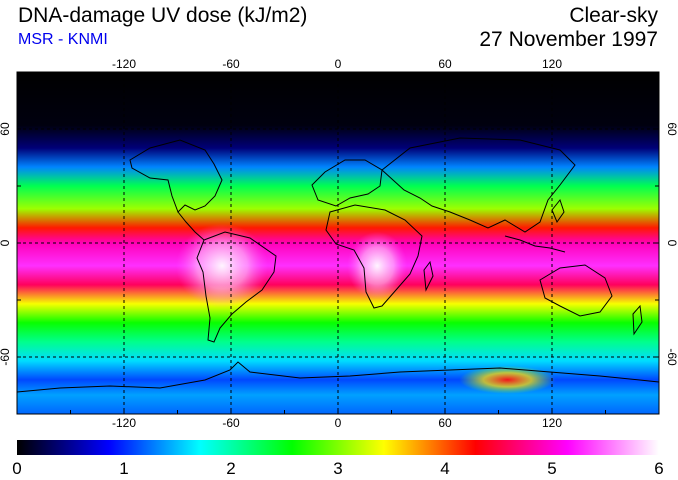 The width and height of the screenshot is (678, 480). I want to click on credit-label: MSR - KNMI, so click(63, 39).